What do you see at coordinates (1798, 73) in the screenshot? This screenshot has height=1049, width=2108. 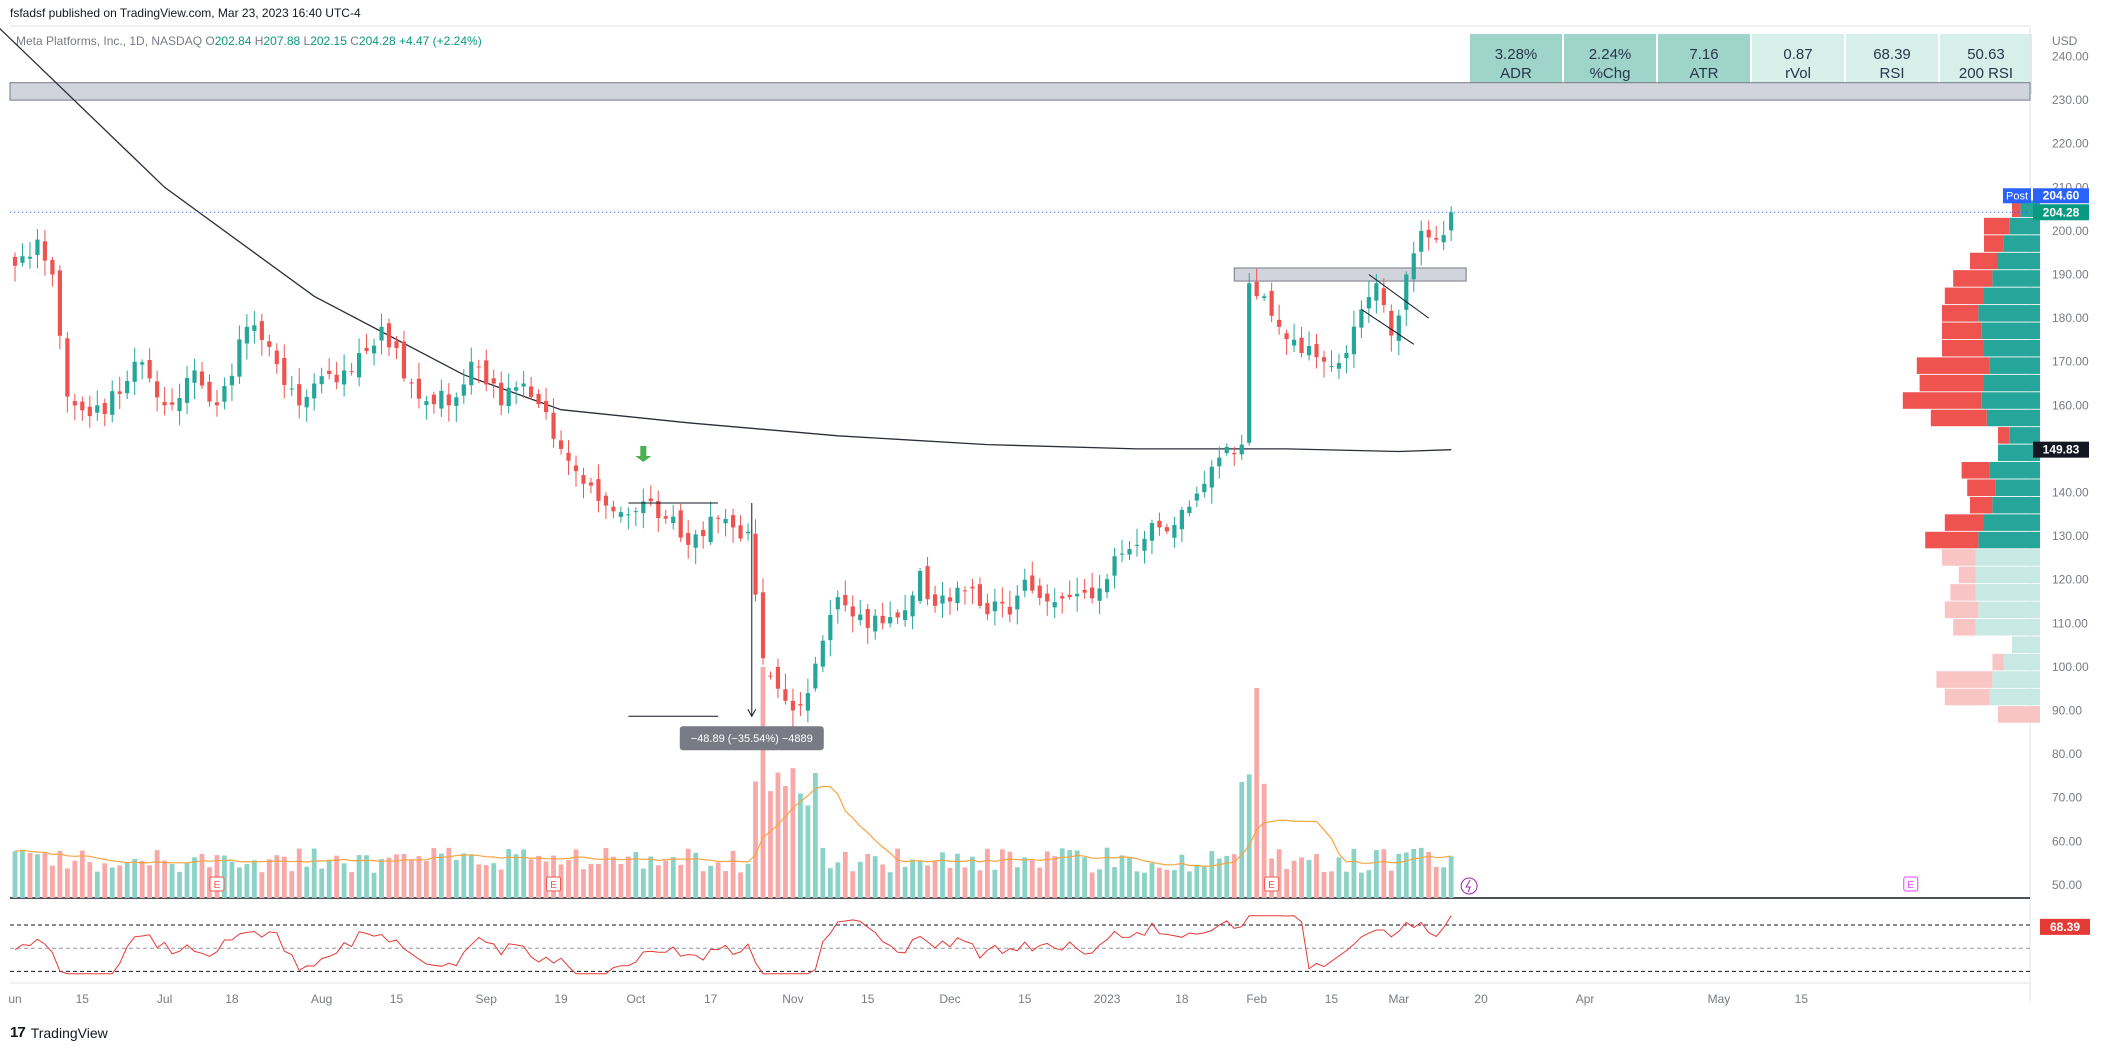 I see `stat-label: rVol` at bounding box center [1798, 73].